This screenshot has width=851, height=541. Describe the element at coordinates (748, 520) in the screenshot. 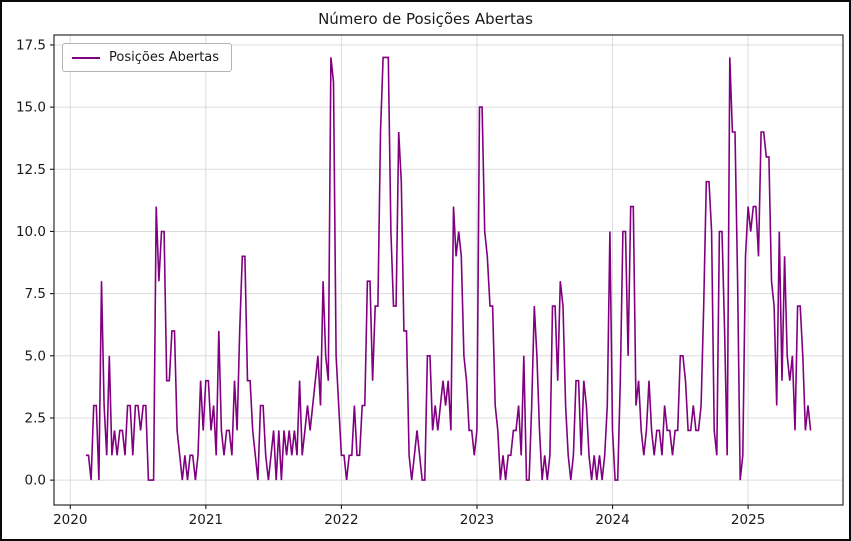

I see `x-tick-label: 2025` at that location.